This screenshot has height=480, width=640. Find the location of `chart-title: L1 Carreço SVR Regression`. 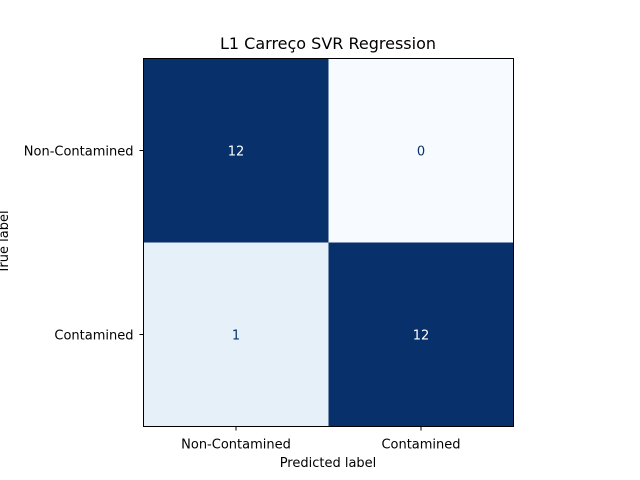

chart-title: L1 Carreço SVR Regression is located at coordinates (328, 43).